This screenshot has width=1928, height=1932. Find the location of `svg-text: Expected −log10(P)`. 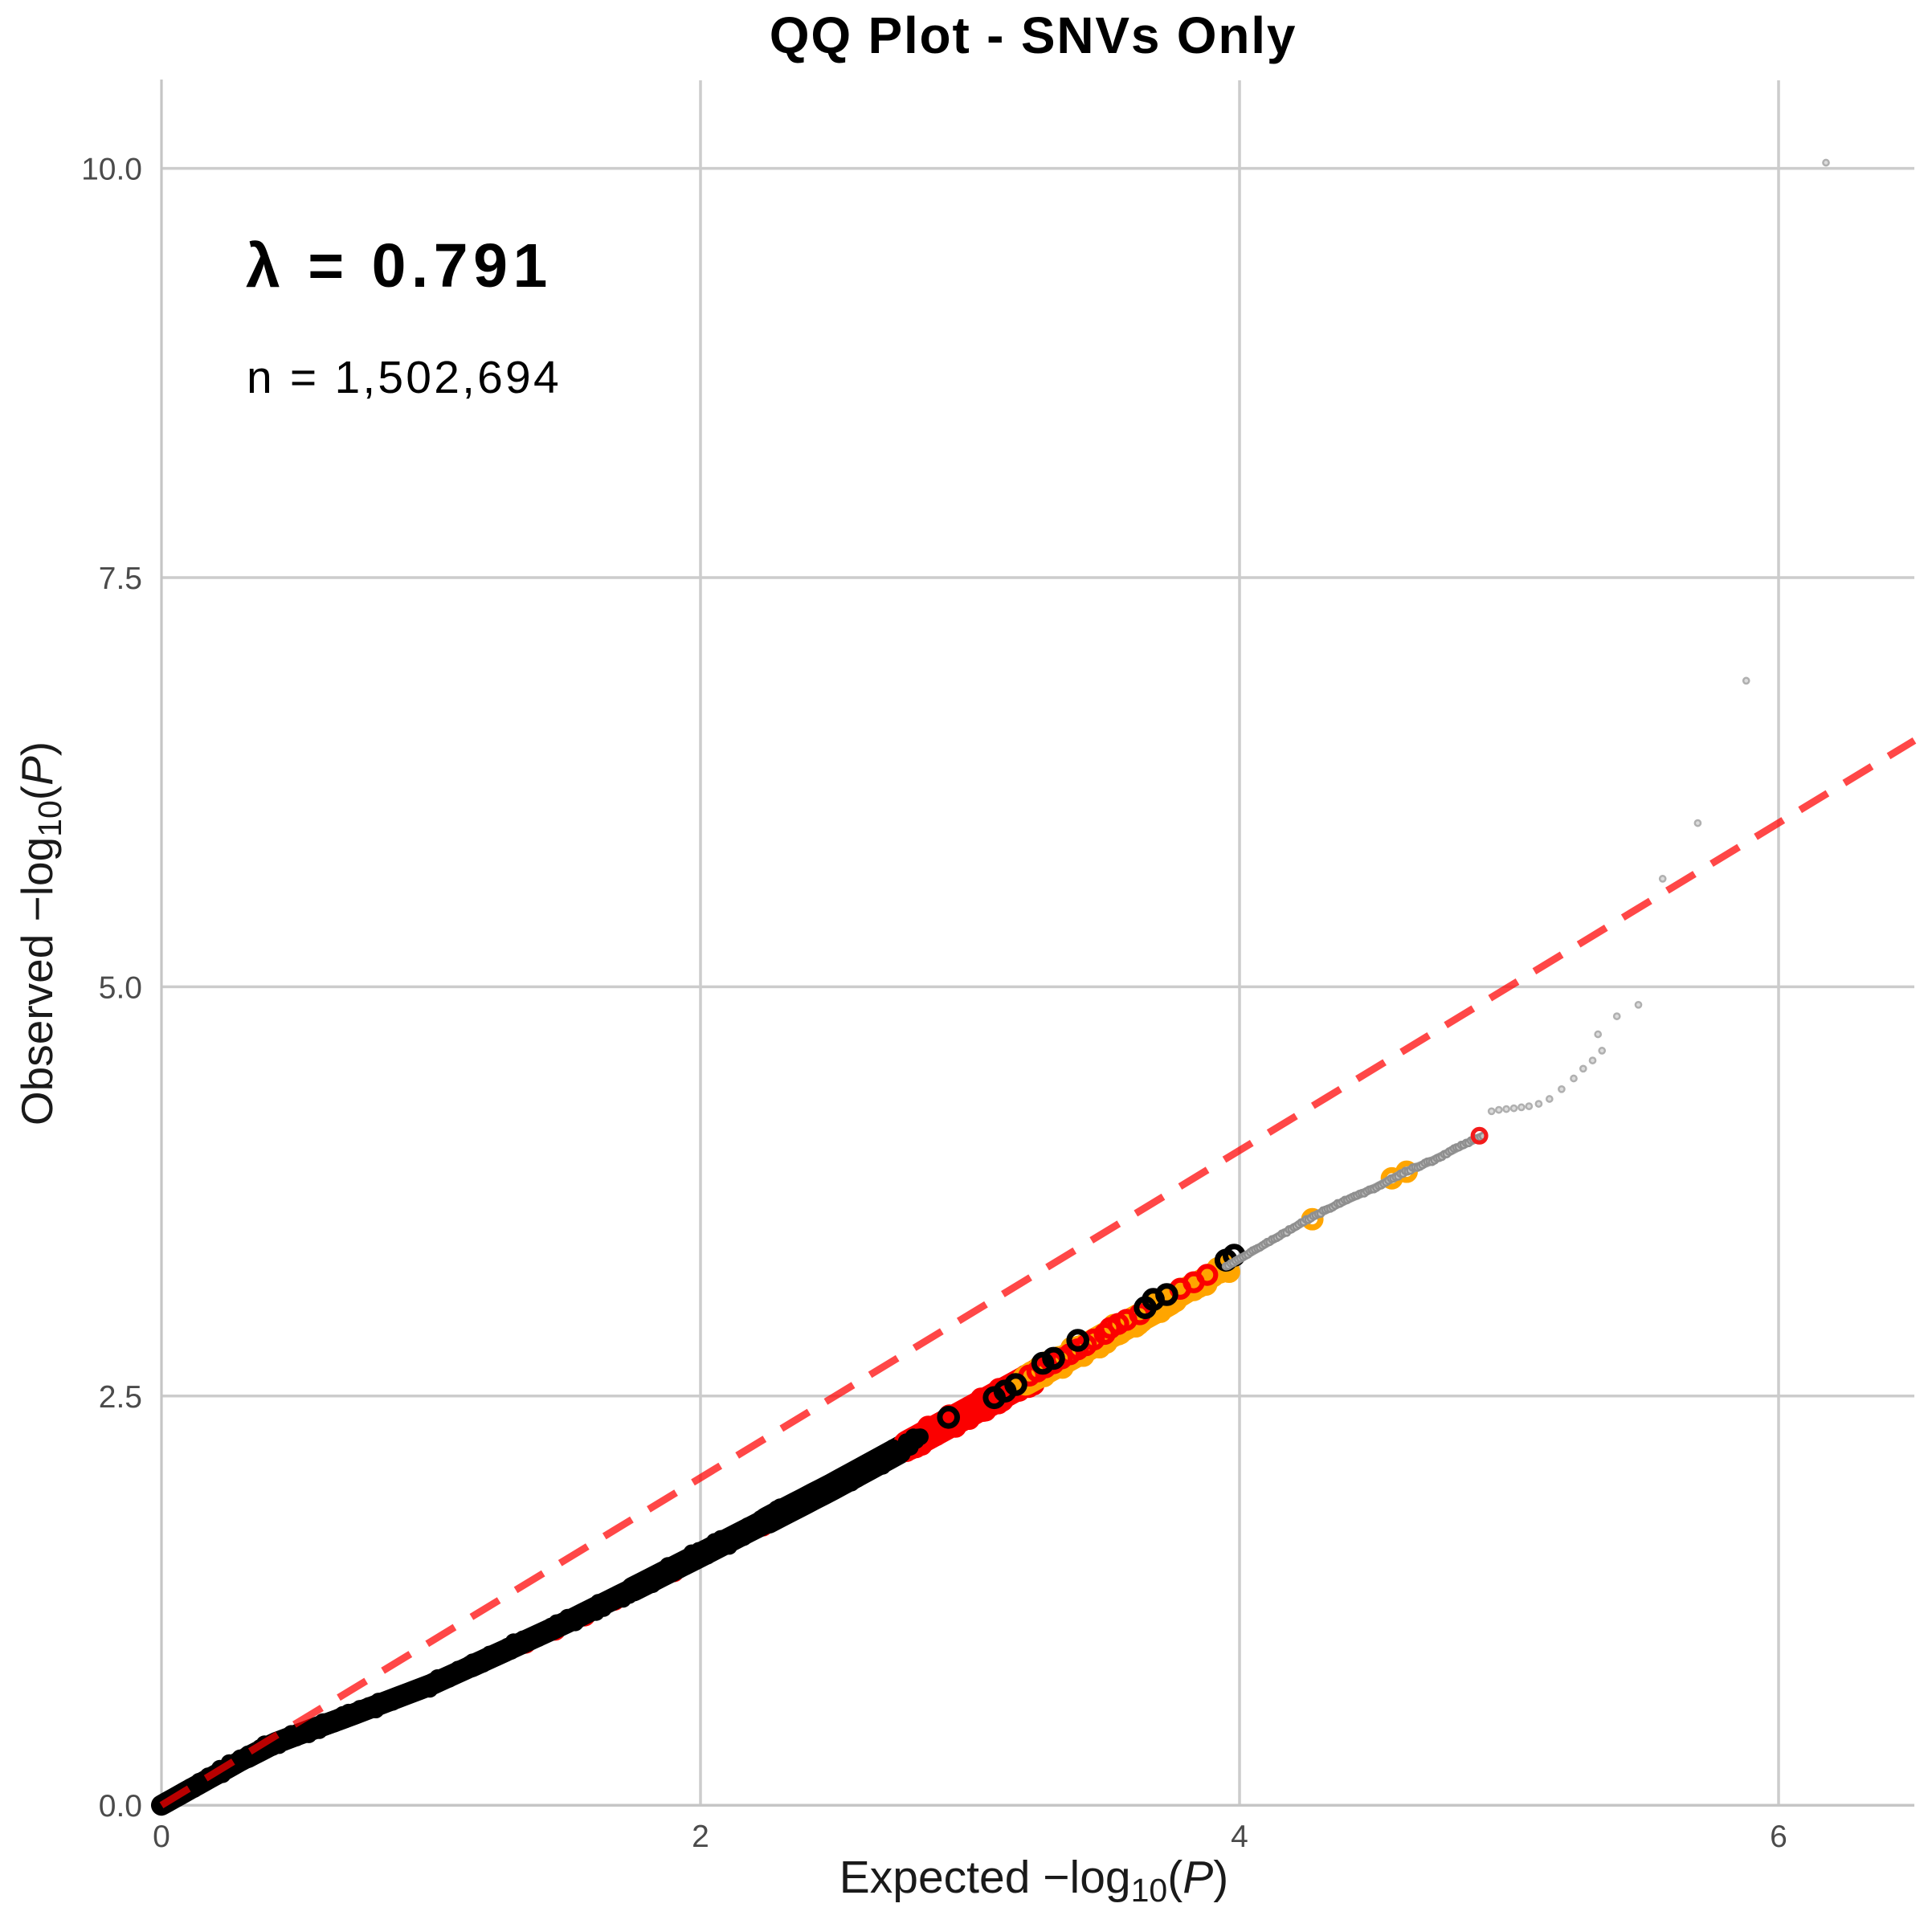

svg-text: Expected −log10(P) is located at coordinates (1033, 1881).